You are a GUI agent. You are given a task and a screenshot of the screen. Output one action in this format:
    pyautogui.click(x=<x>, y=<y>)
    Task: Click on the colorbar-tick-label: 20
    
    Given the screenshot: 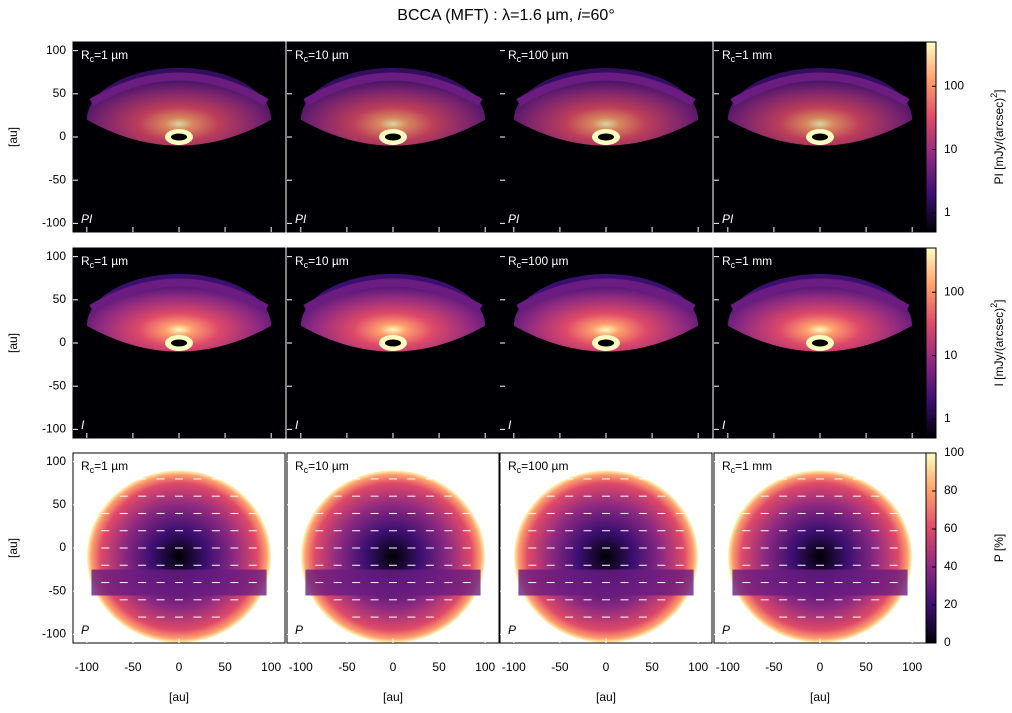 What is the action you would take?
    pyautogui.click(x=951, y=604)
    